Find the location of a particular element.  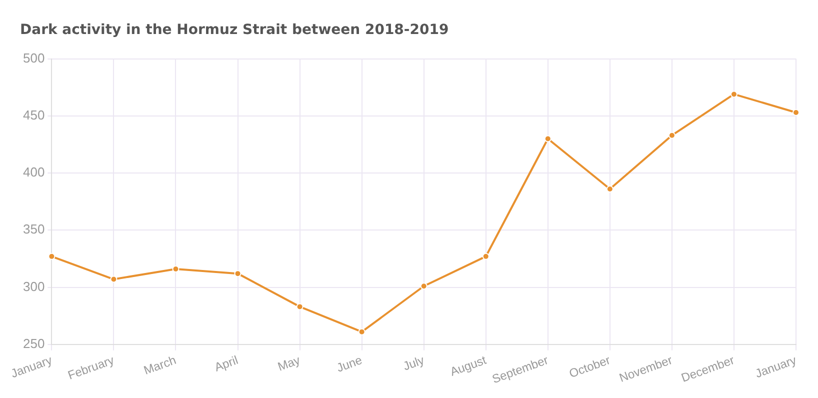

x-tick-label: October is located at coordinates (589, 366).